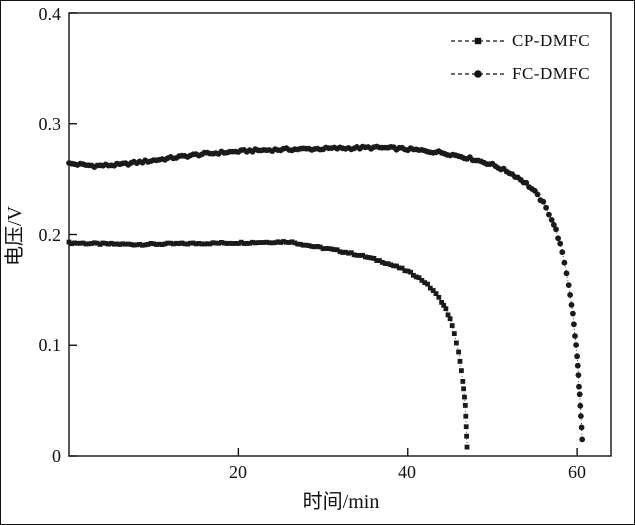 Image resolution: width=635 pixels, height=525 pixels. I want to click on legend-label-fc-dmfc: FC-DMFC, so click(551, 73).